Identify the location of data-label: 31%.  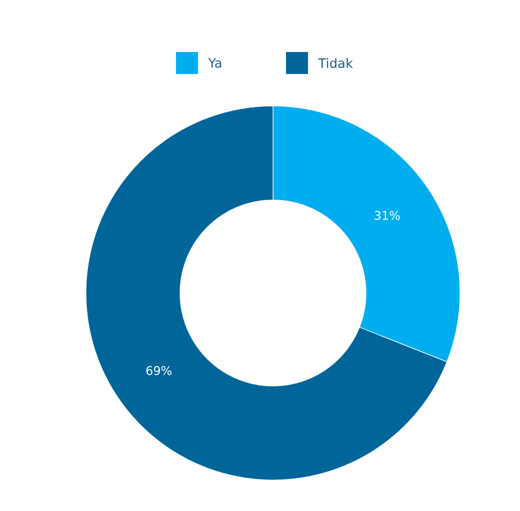
(387, 215).